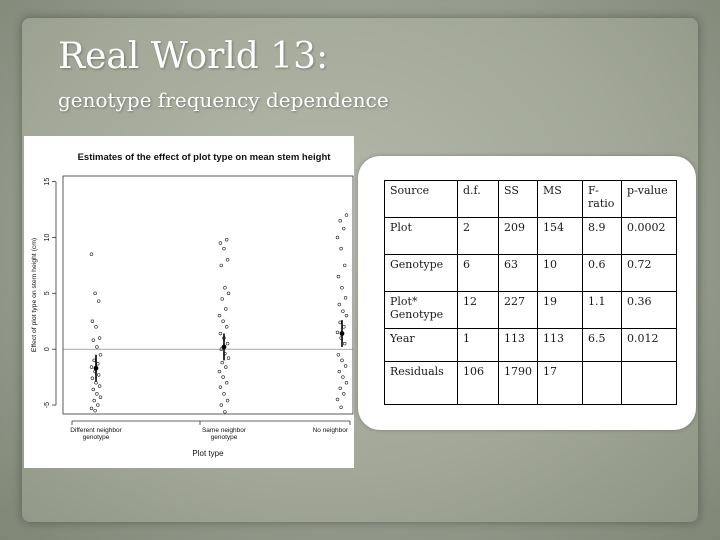 This screenshot has height=540, width=720. Describe the element at coordinates (34, 295) in the screenshot. I see `y-axis-label: Effect of plot type on stem height (cm)` at that location.